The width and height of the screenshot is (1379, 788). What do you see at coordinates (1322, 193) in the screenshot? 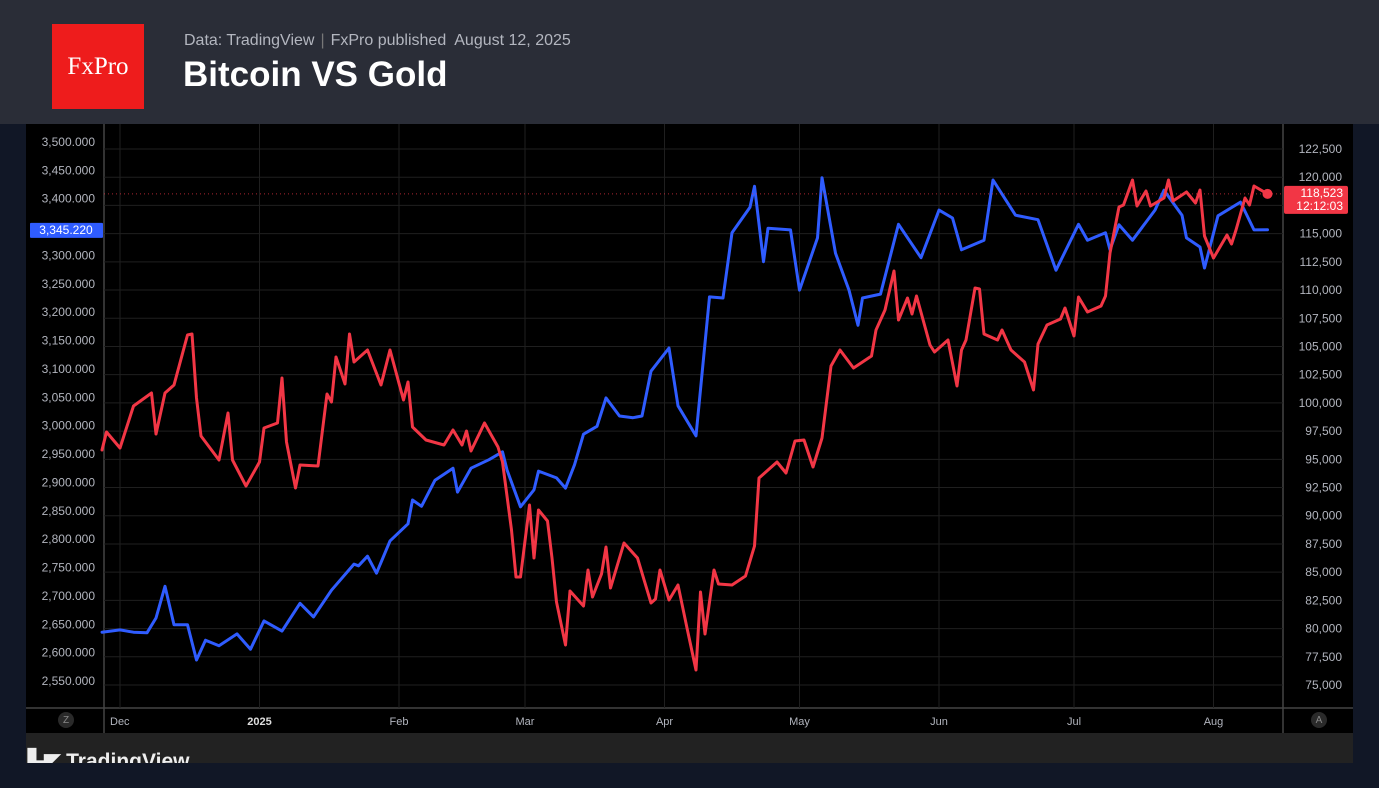
I see `bitcoin-price-label: 118,523` at bounding box center [1322, 193].